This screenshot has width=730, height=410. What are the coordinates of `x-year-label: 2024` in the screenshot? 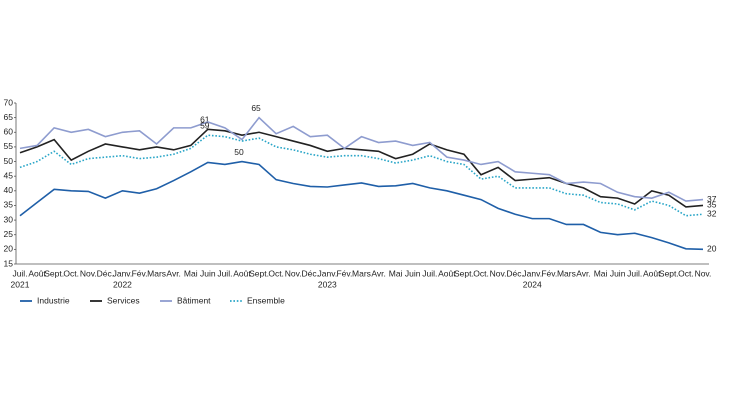 It's located at (532, 284).